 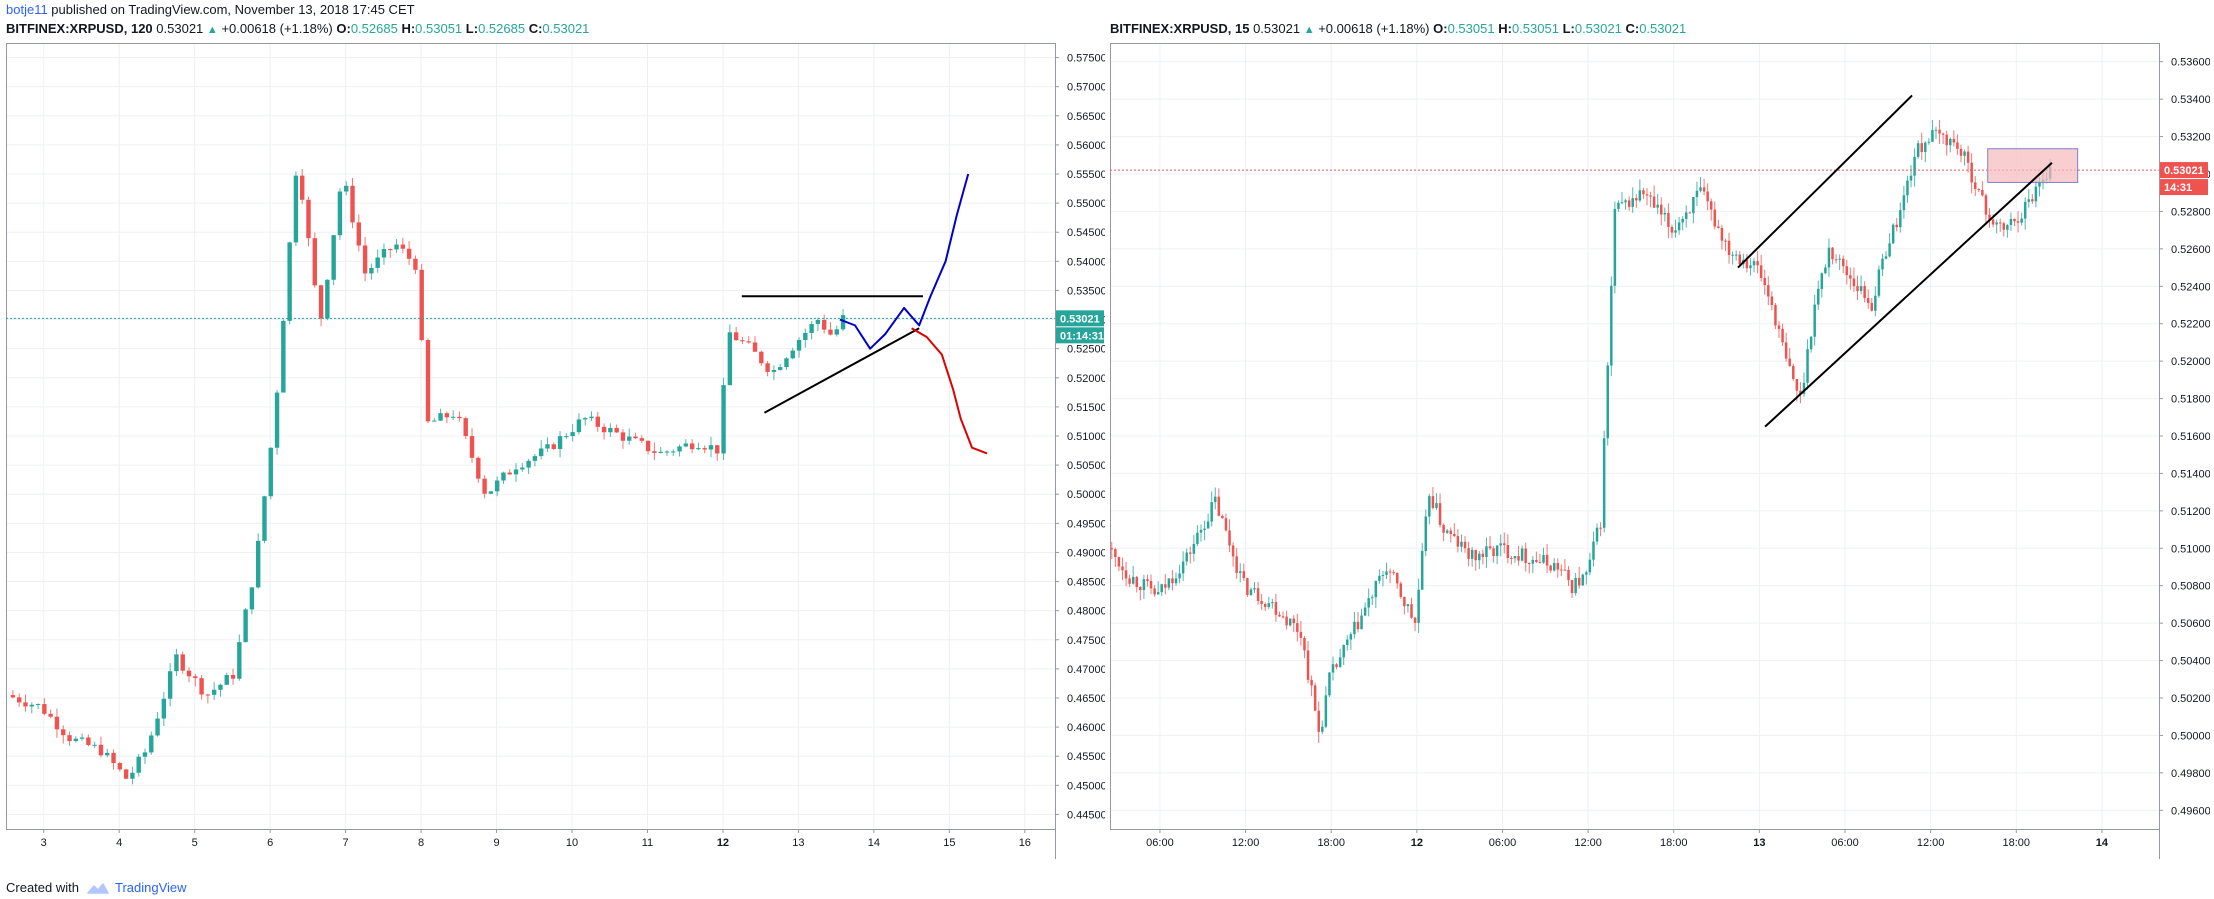 What do you see at coordinates (42, 887) in the screenshot?
I see `created-with-text: Created with` at bounding box center [42, 887].